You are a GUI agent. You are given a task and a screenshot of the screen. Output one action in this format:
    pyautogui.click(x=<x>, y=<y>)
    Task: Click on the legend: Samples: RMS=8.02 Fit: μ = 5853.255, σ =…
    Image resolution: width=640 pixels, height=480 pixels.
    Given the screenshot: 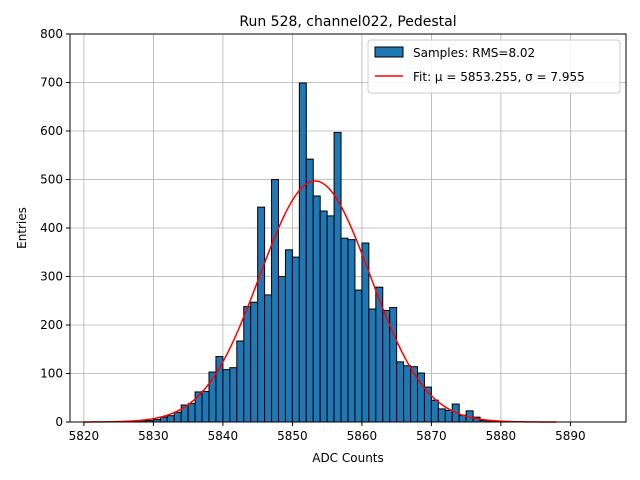 What is the action you would take?
    pyautogui.click(x=494, y=66)
    